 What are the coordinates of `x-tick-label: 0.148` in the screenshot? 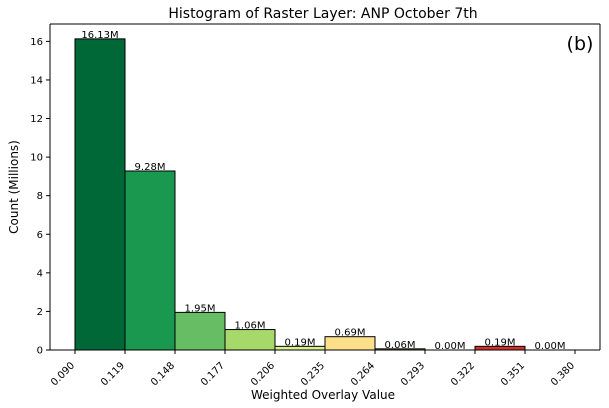 It's located at (163, 374).